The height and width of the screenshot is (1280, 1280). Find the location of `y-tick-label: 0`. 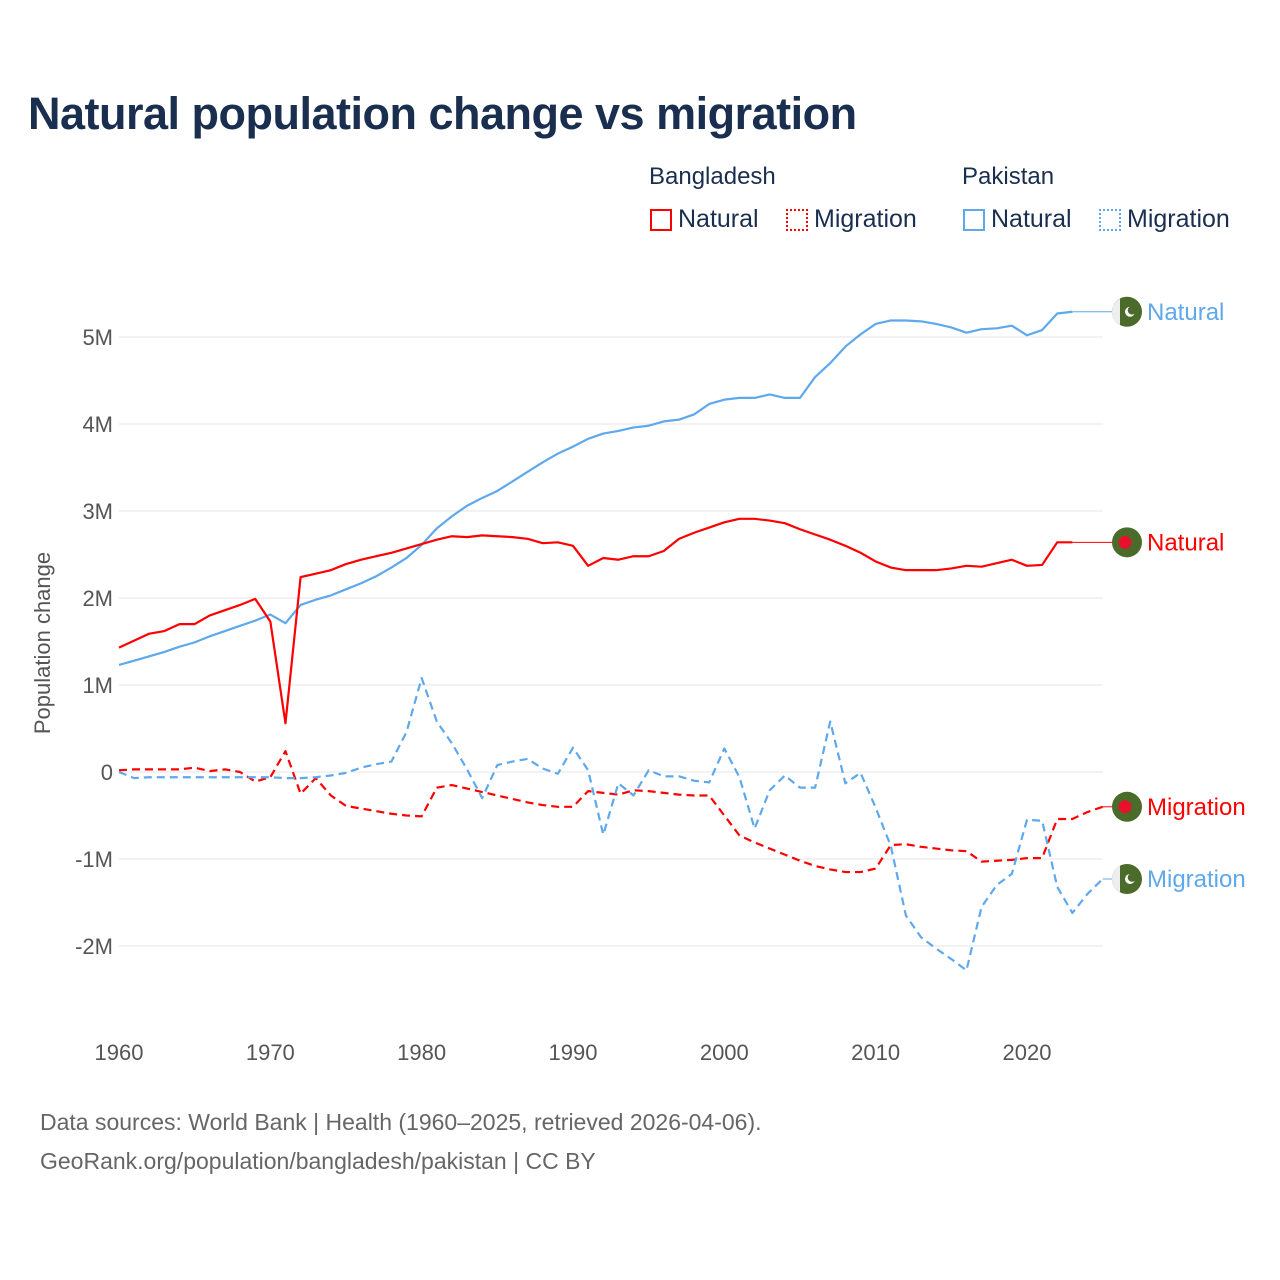

y-tick-label: 0 is located at coordinates (107, 772).